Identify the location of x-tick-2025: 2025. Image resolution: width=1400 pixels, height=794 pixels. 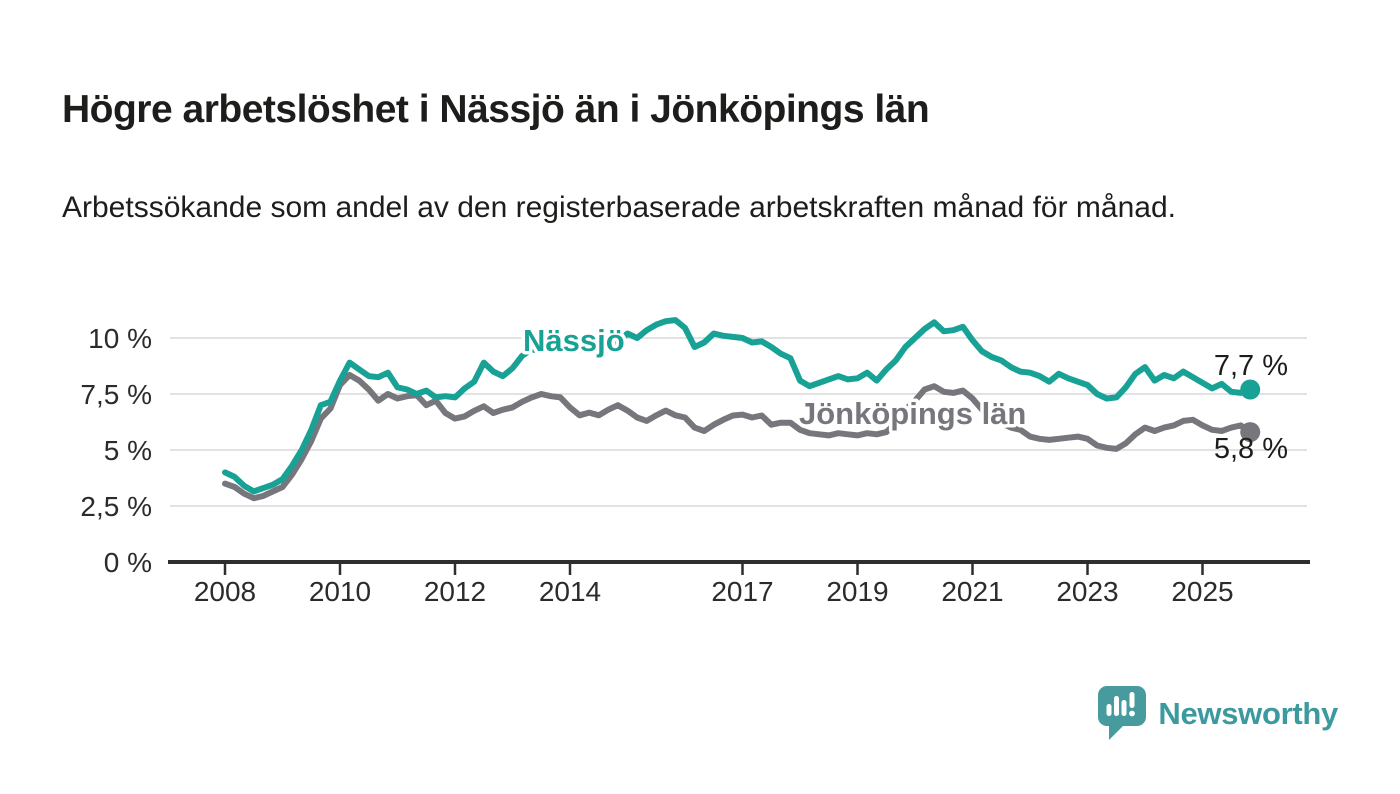
(1202, 591).